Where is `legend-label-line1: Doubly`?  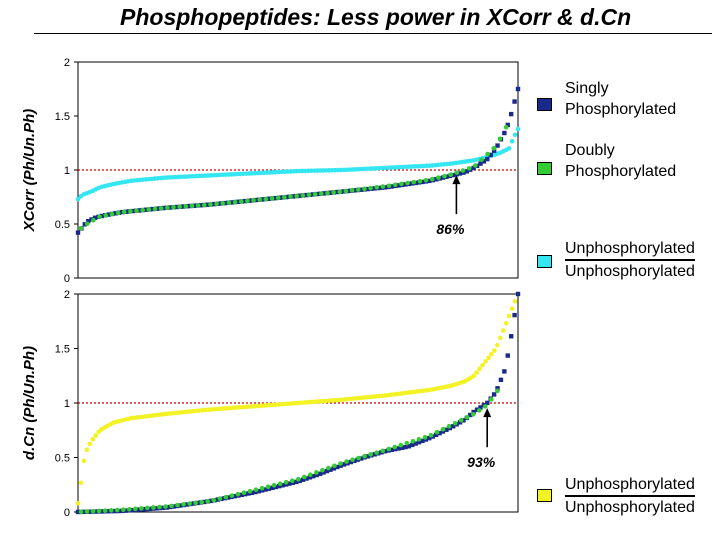 legend-label-line1: Doubly is located at coordinates (590, 150).